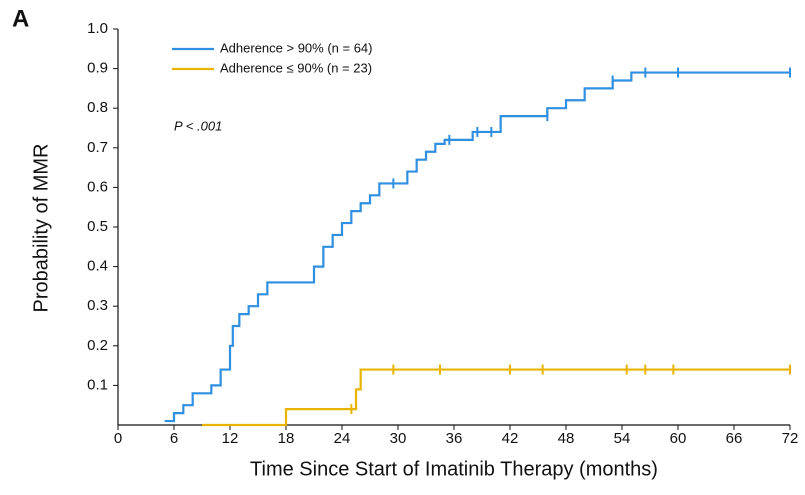 This screenshot has height=495, width=805. I want to click on y-axis-label: Probability of MMR, so click(41, 228).